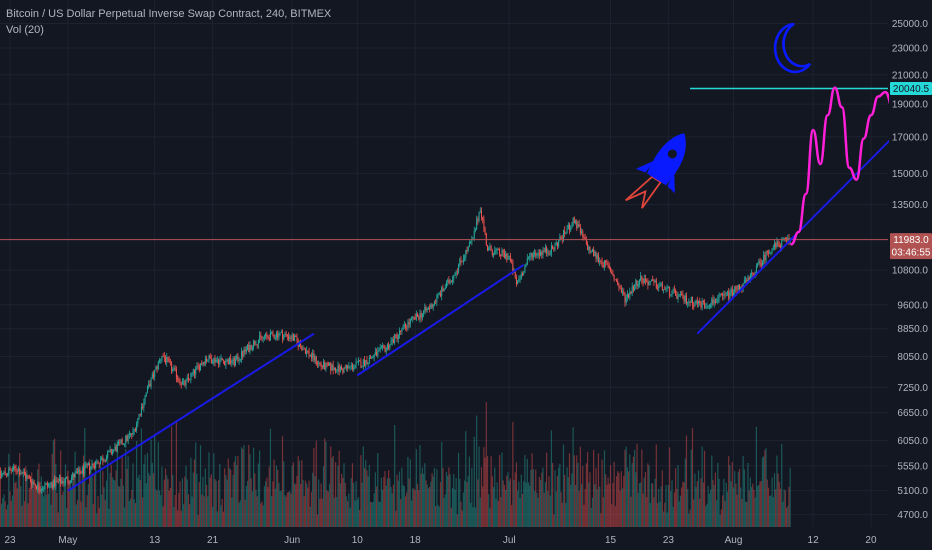 The height and width of the screenshot is (550, 932). Describe the element at coordinates (871, 540) in the screenshot. I see `time-tick-label: 20` at that location.